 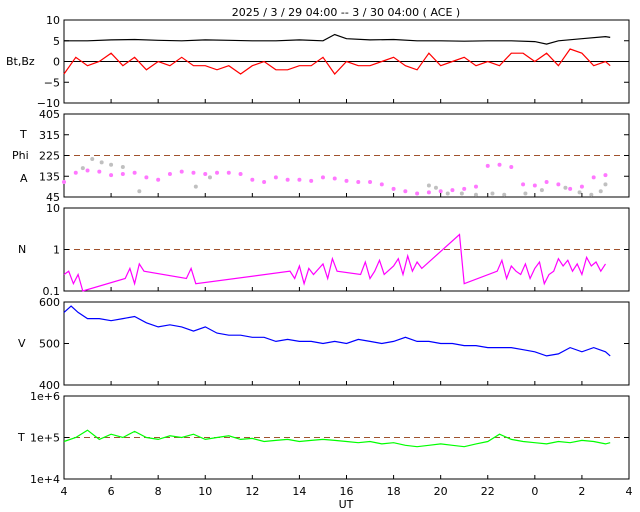 What do you see at coordinates (335, 262) in the screenshot?
I see `series-line-n` at bounding box center [335, 262].